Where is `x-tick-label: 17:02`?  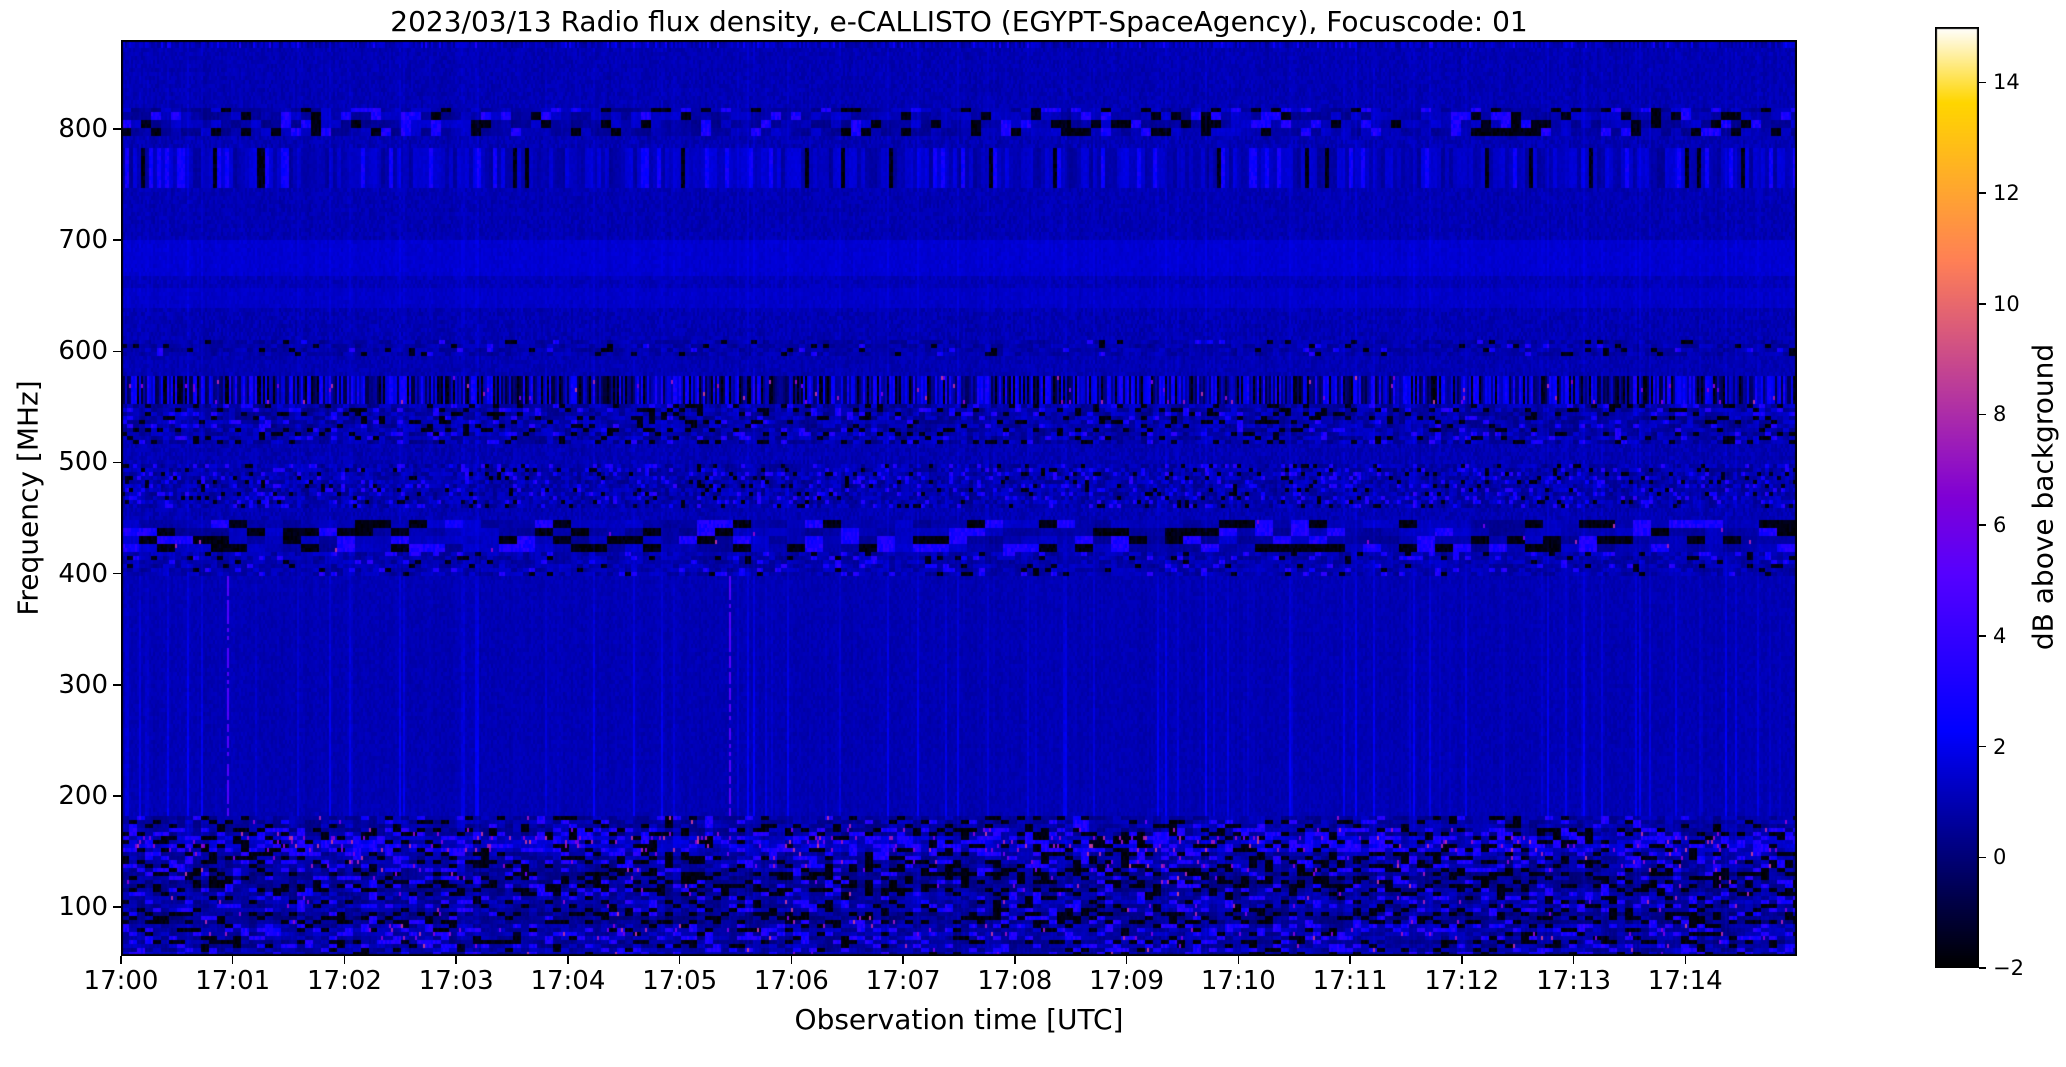
x-tick-label: 17:02 is located at coordinates (344, 981).